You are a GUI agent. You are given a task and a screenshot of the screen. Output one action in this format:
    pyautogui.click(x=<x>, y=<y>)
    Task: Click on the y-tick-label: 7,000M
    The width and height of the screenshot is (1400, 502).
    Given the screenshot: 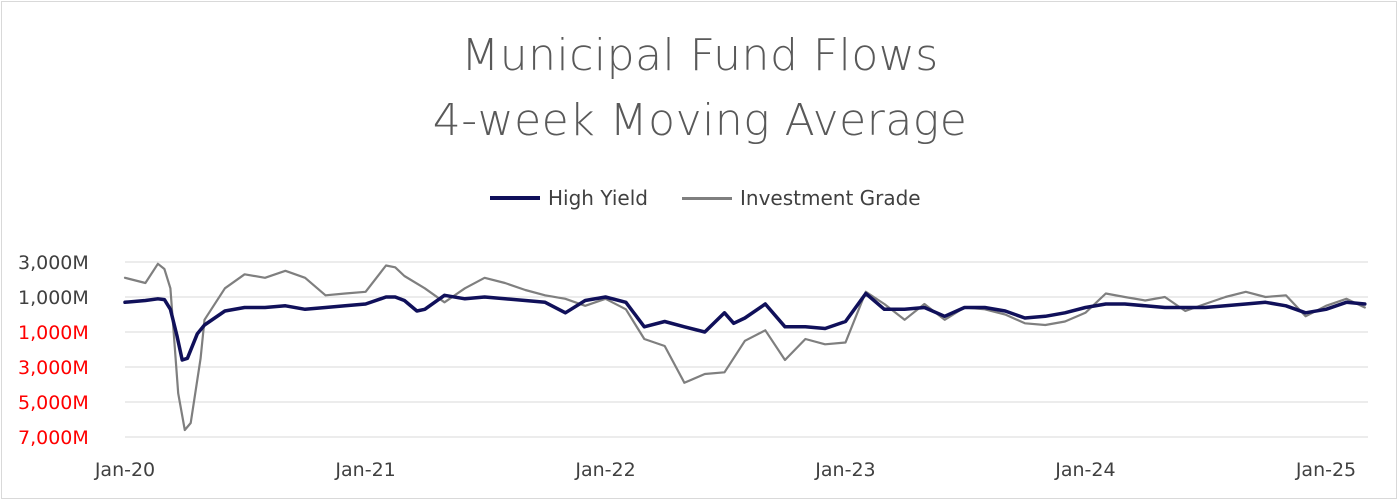 What is the action you would take?
    pyautogui.click(x=53, y=438)
    